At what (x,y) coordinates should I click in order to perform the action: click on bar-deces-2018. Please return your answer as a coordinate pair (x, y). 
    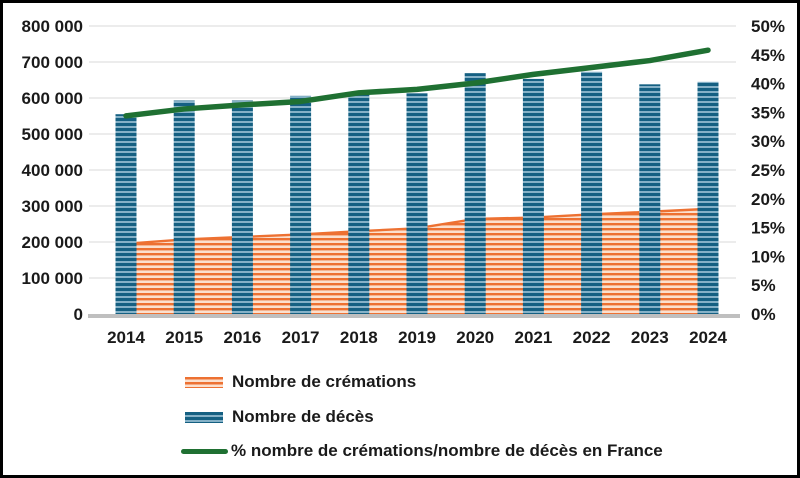
    Looking at the image, I should click on (359, 204).